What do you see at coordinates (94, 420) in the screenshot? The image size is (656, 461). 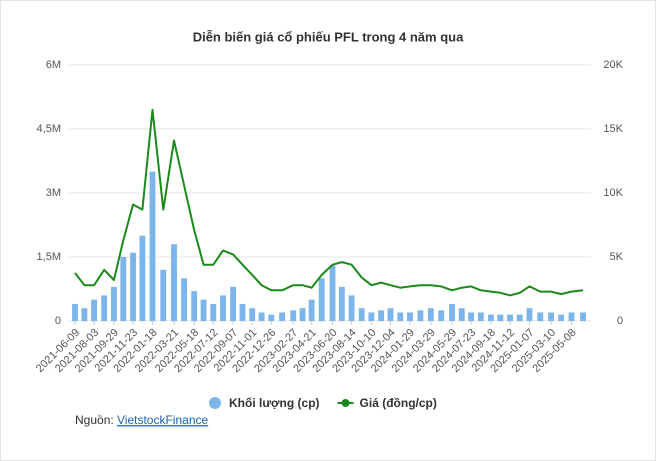 I see `source-label: Nguồn:` at bounding box center [94, 420].